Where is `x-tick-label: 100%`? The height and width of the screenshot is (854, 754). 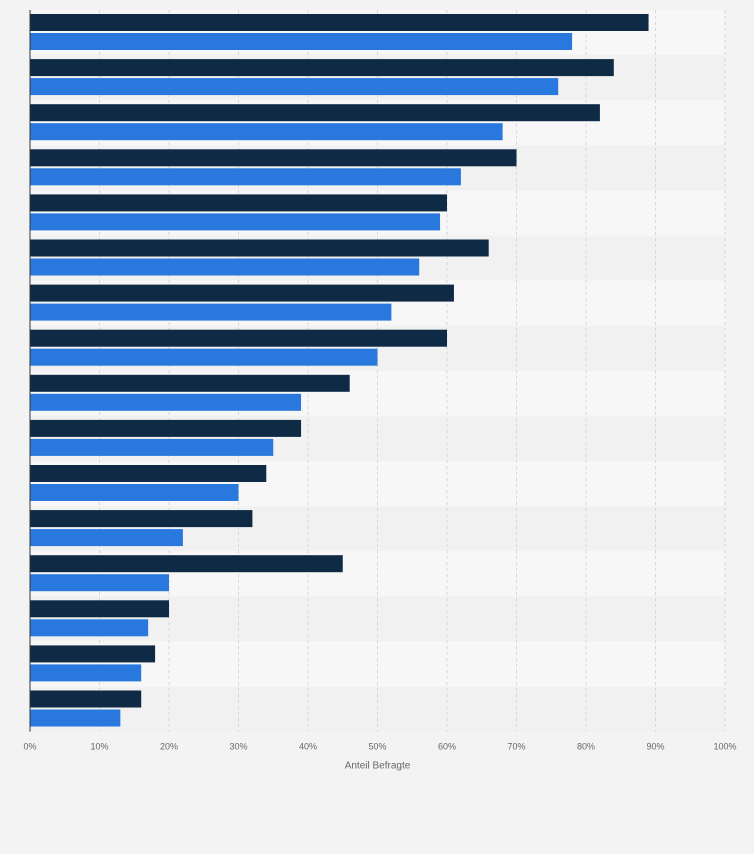
x-tick-label: 100% is located at coordinates (724, 747).